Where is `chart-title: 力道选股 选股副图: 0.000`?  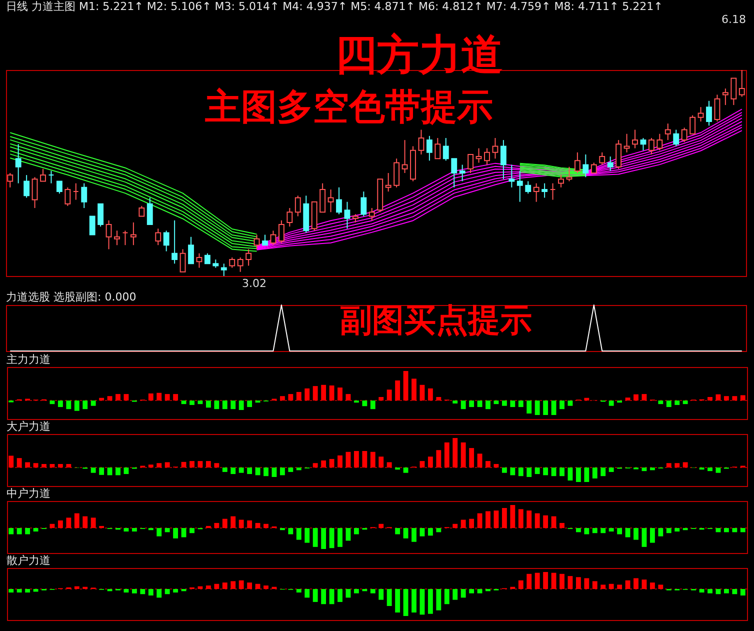
chart-title: 力道选股 选股副图: 0.000 is located at coordinates (71, 297).